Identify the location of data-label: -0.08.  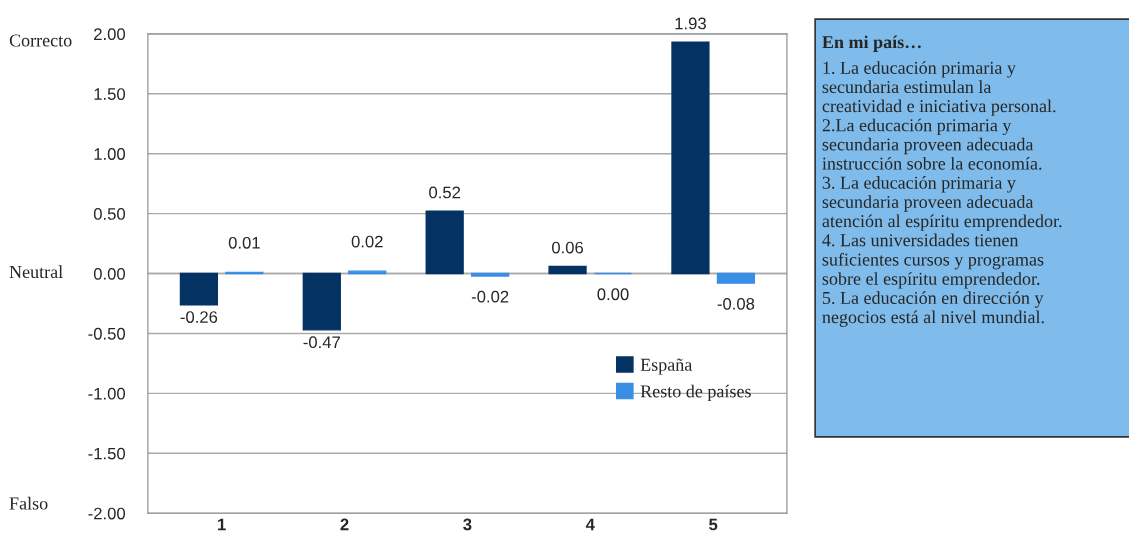
(736, 303).